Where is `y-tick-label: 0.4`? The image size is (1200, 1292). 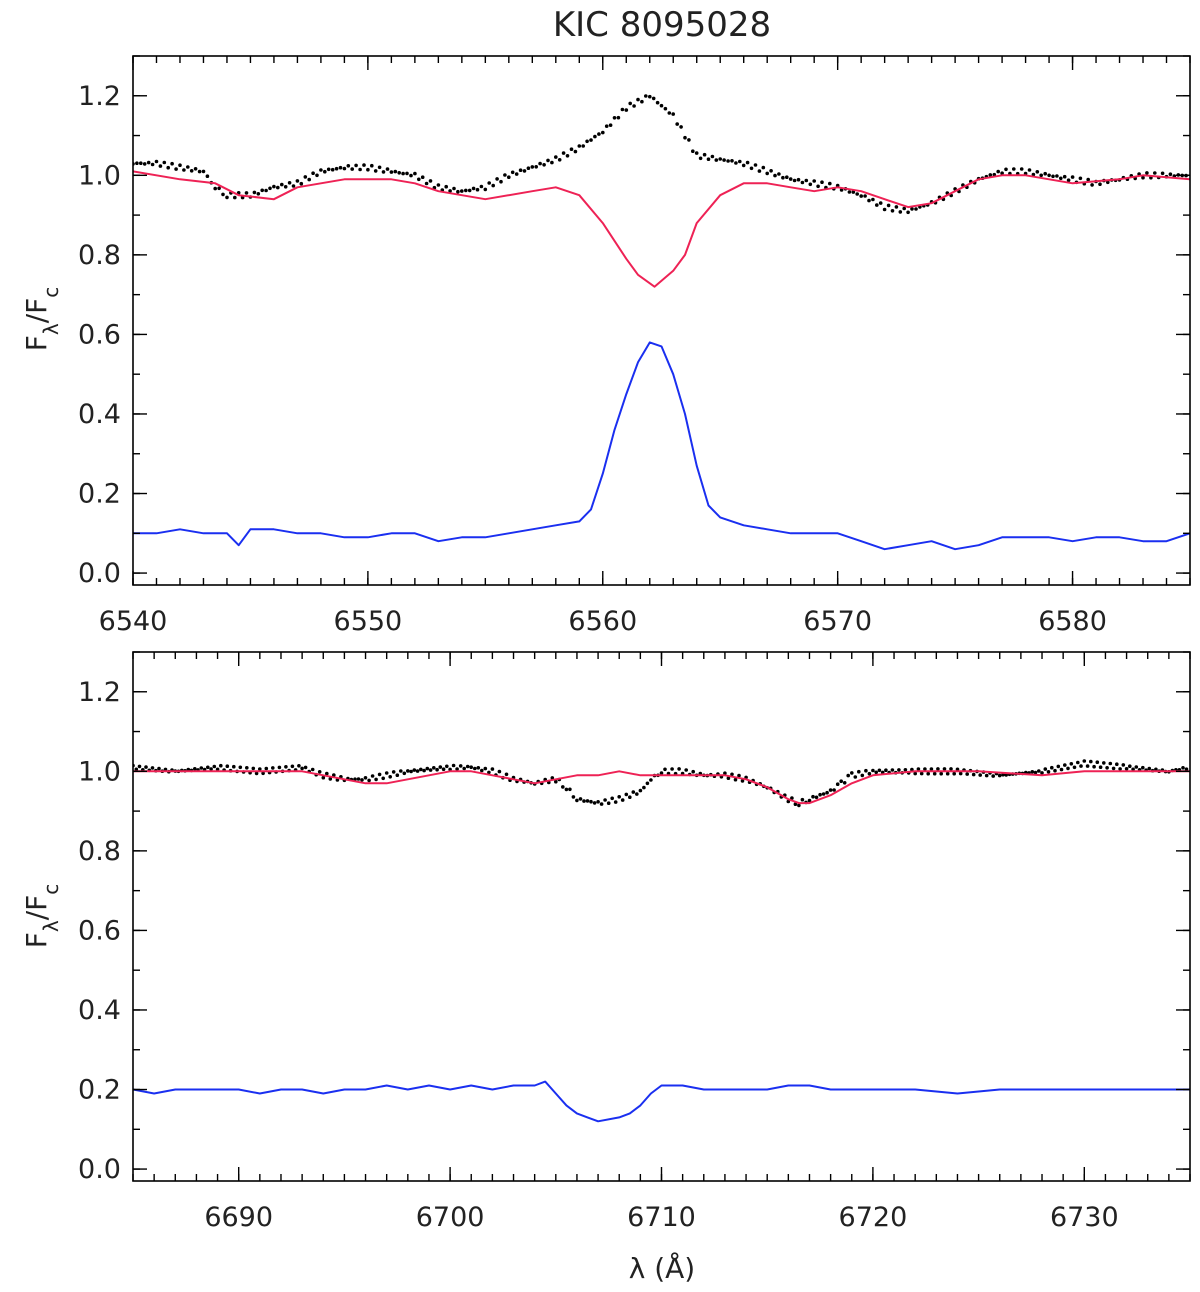 y-tick-label: 0.4 is located at coordinates (99, 414).